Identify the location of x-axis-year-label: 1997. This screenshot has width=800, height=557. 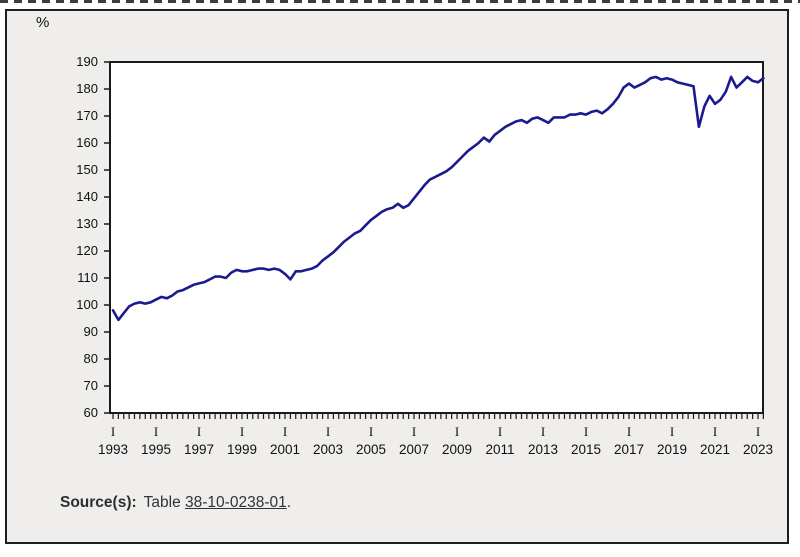
(199, 449).